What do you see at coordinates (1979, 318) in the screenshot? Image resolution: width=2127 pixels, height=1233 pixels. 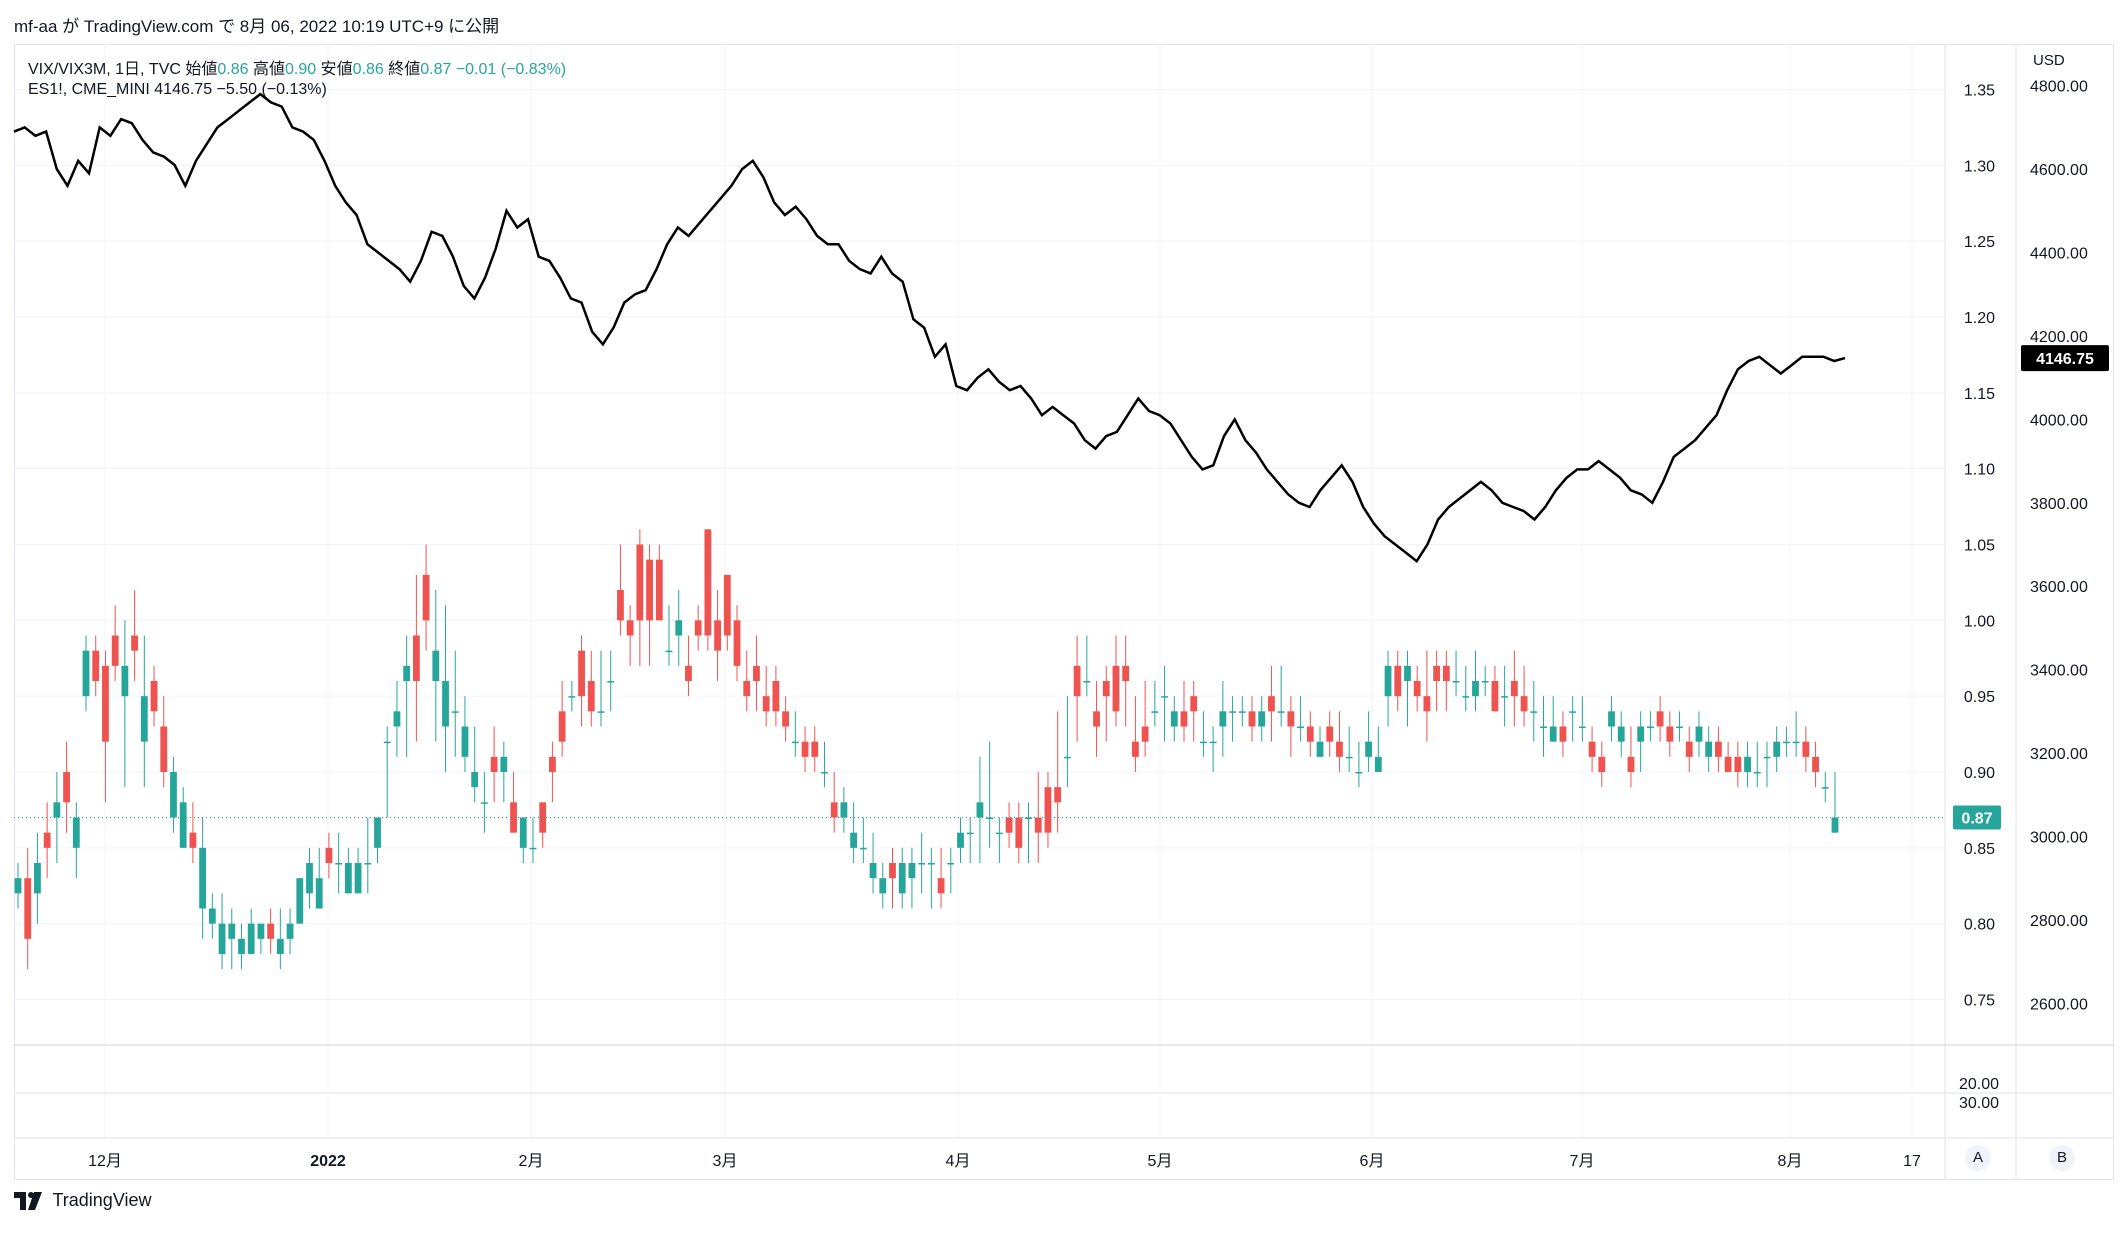 I see `left-axis-tick: 1.20` at bounding box center [1979, 318].